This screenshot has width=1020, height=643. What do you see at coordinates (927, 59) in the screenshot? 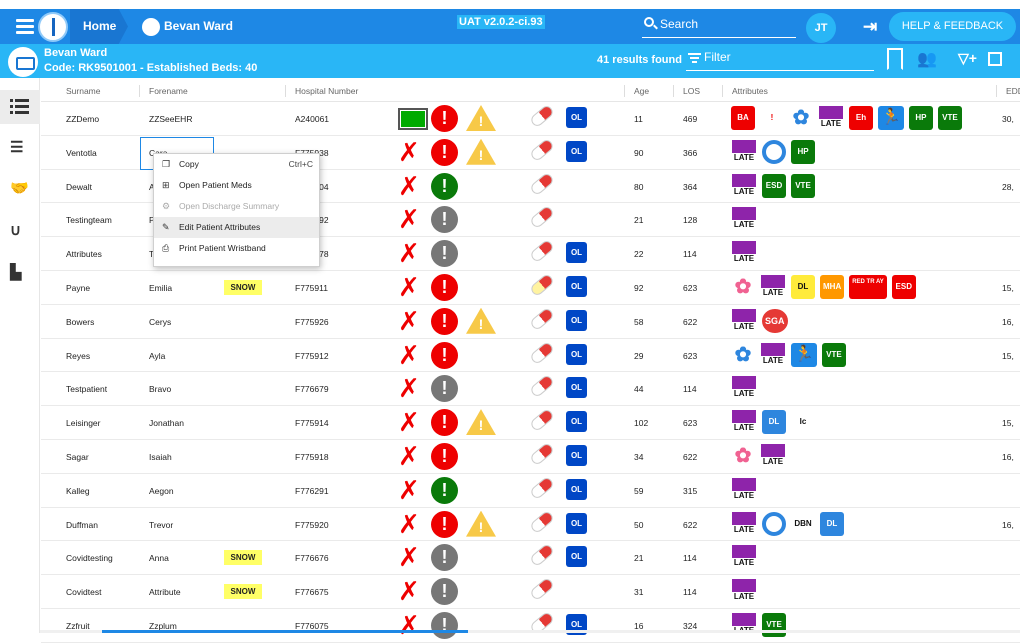
I see `add-group-icon: 👥` at bounding box center [927, 59].